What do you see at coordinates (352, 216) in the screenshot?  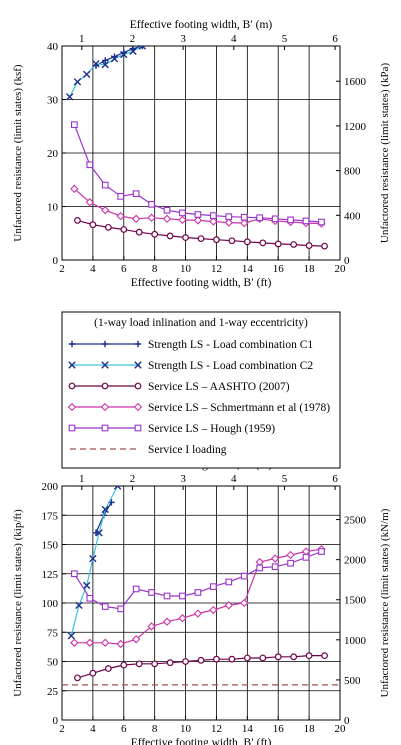 I see `chart1-tick-label-y-right: 400` at bounding box center [352, 216].